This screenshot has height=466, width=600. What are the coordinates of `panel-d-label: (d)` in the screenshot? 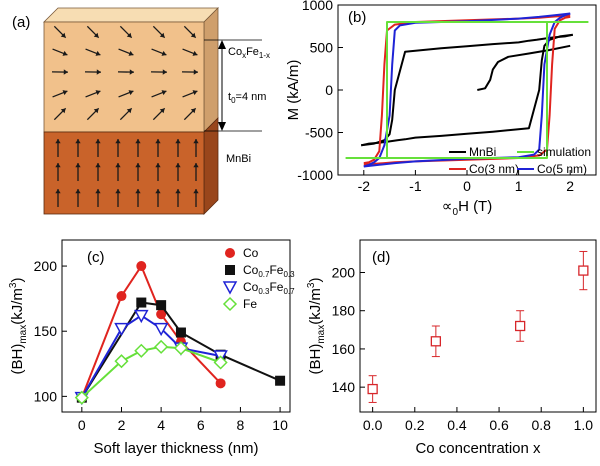 It's located at (381, 257).